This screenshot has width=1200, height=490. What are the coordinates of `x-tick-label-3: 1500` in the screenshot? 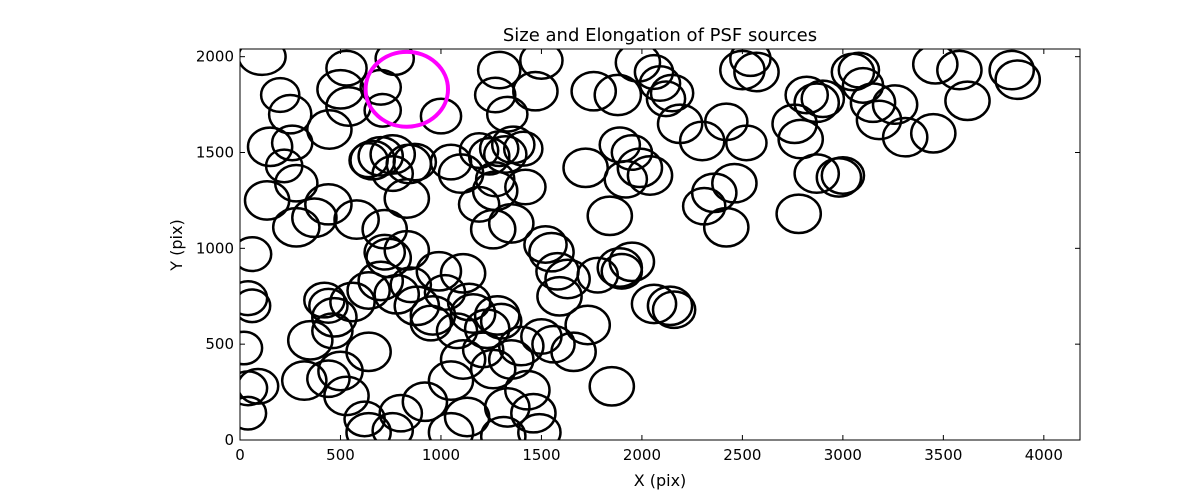 It's located at (541, 455).